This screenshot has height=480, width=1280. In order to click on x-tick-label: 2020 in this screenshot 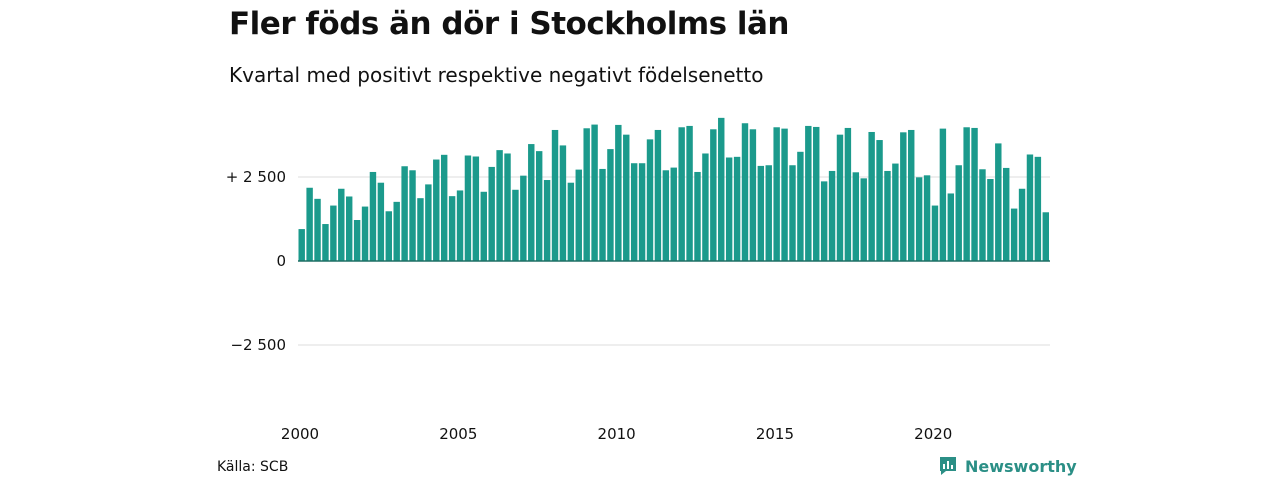, I will do `click(933, 434)`.